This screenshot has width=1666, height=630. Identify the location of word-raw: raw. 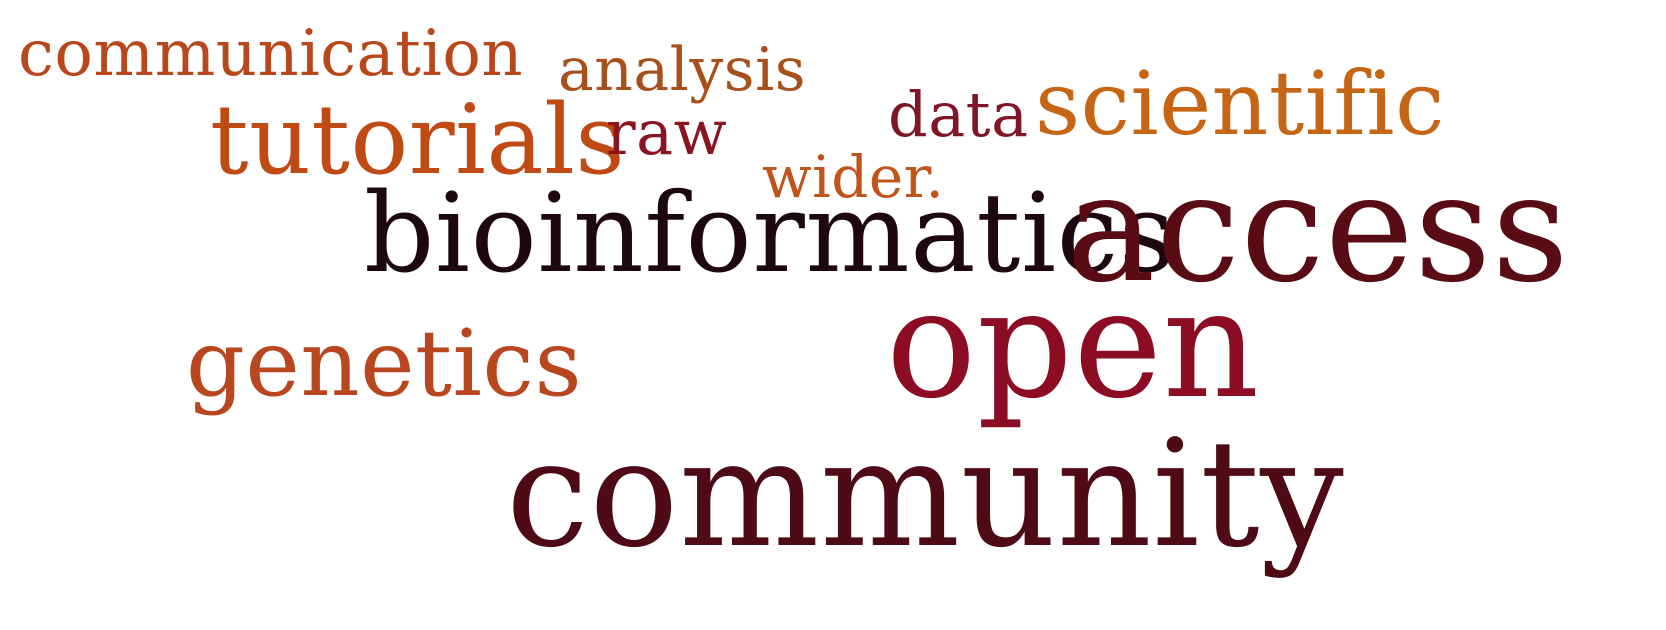
(667, 132).